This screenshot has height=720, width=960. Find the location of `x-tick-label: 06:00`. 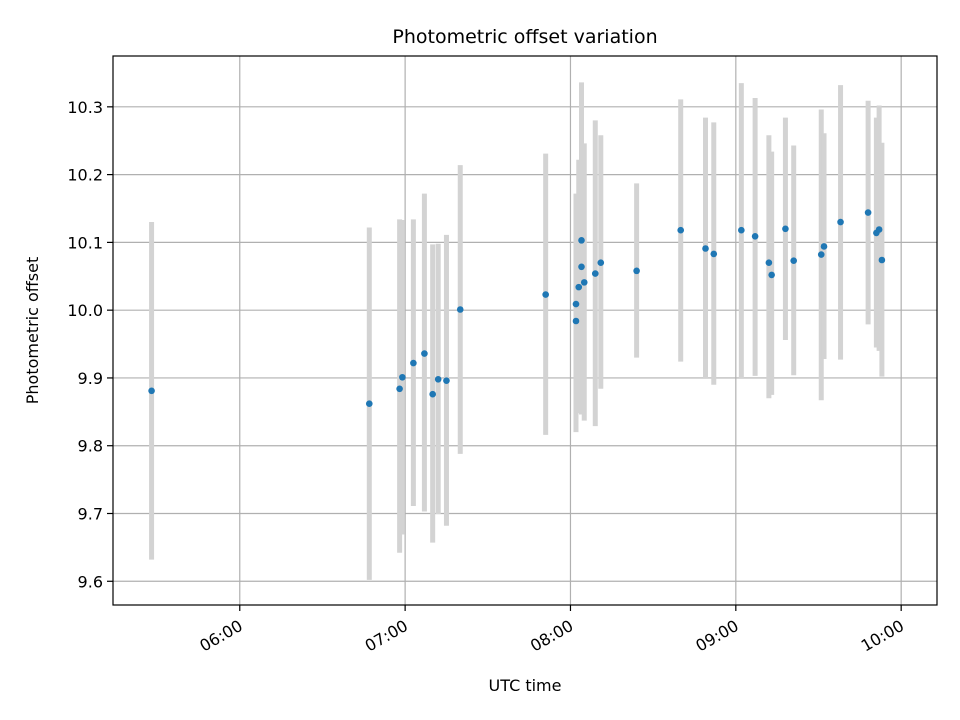

x-tick-label: 06:00 is located at coordinates (220, 636).